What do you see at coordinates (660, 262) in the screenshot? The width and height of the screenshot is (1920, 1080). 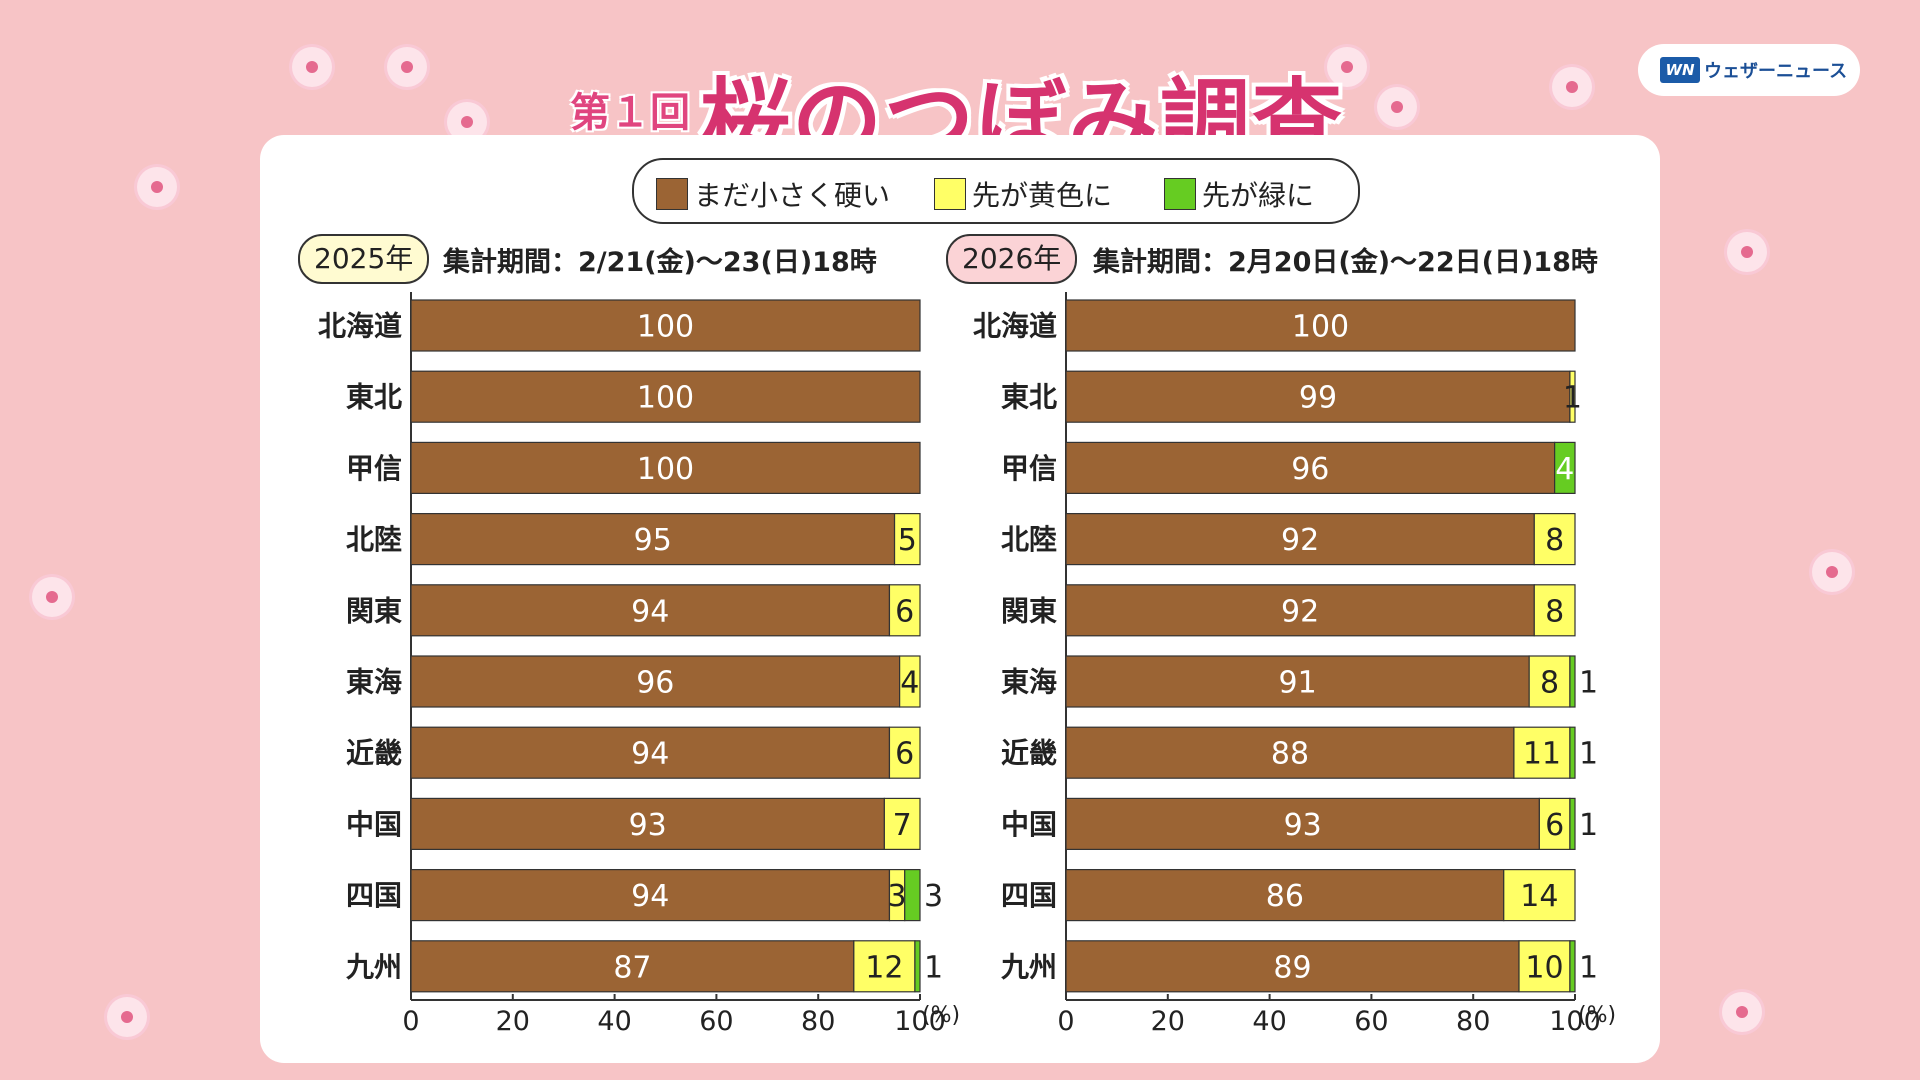 I see `period-2025: 集計期間：2/21(金)〜23(日)18時` at bounding box center [660, 262].